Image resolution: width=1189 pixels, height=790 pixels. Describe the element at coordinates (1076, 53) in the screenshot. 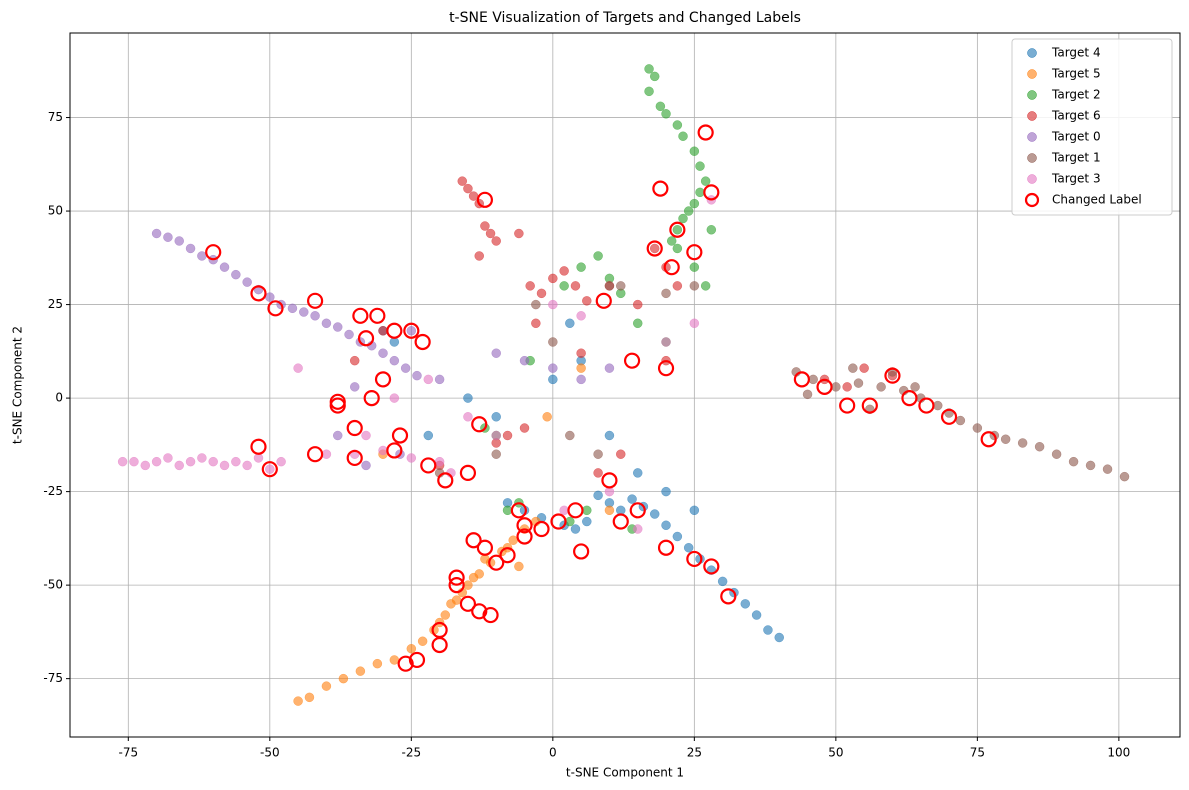

I see `legend-label: Target 4` at that location.